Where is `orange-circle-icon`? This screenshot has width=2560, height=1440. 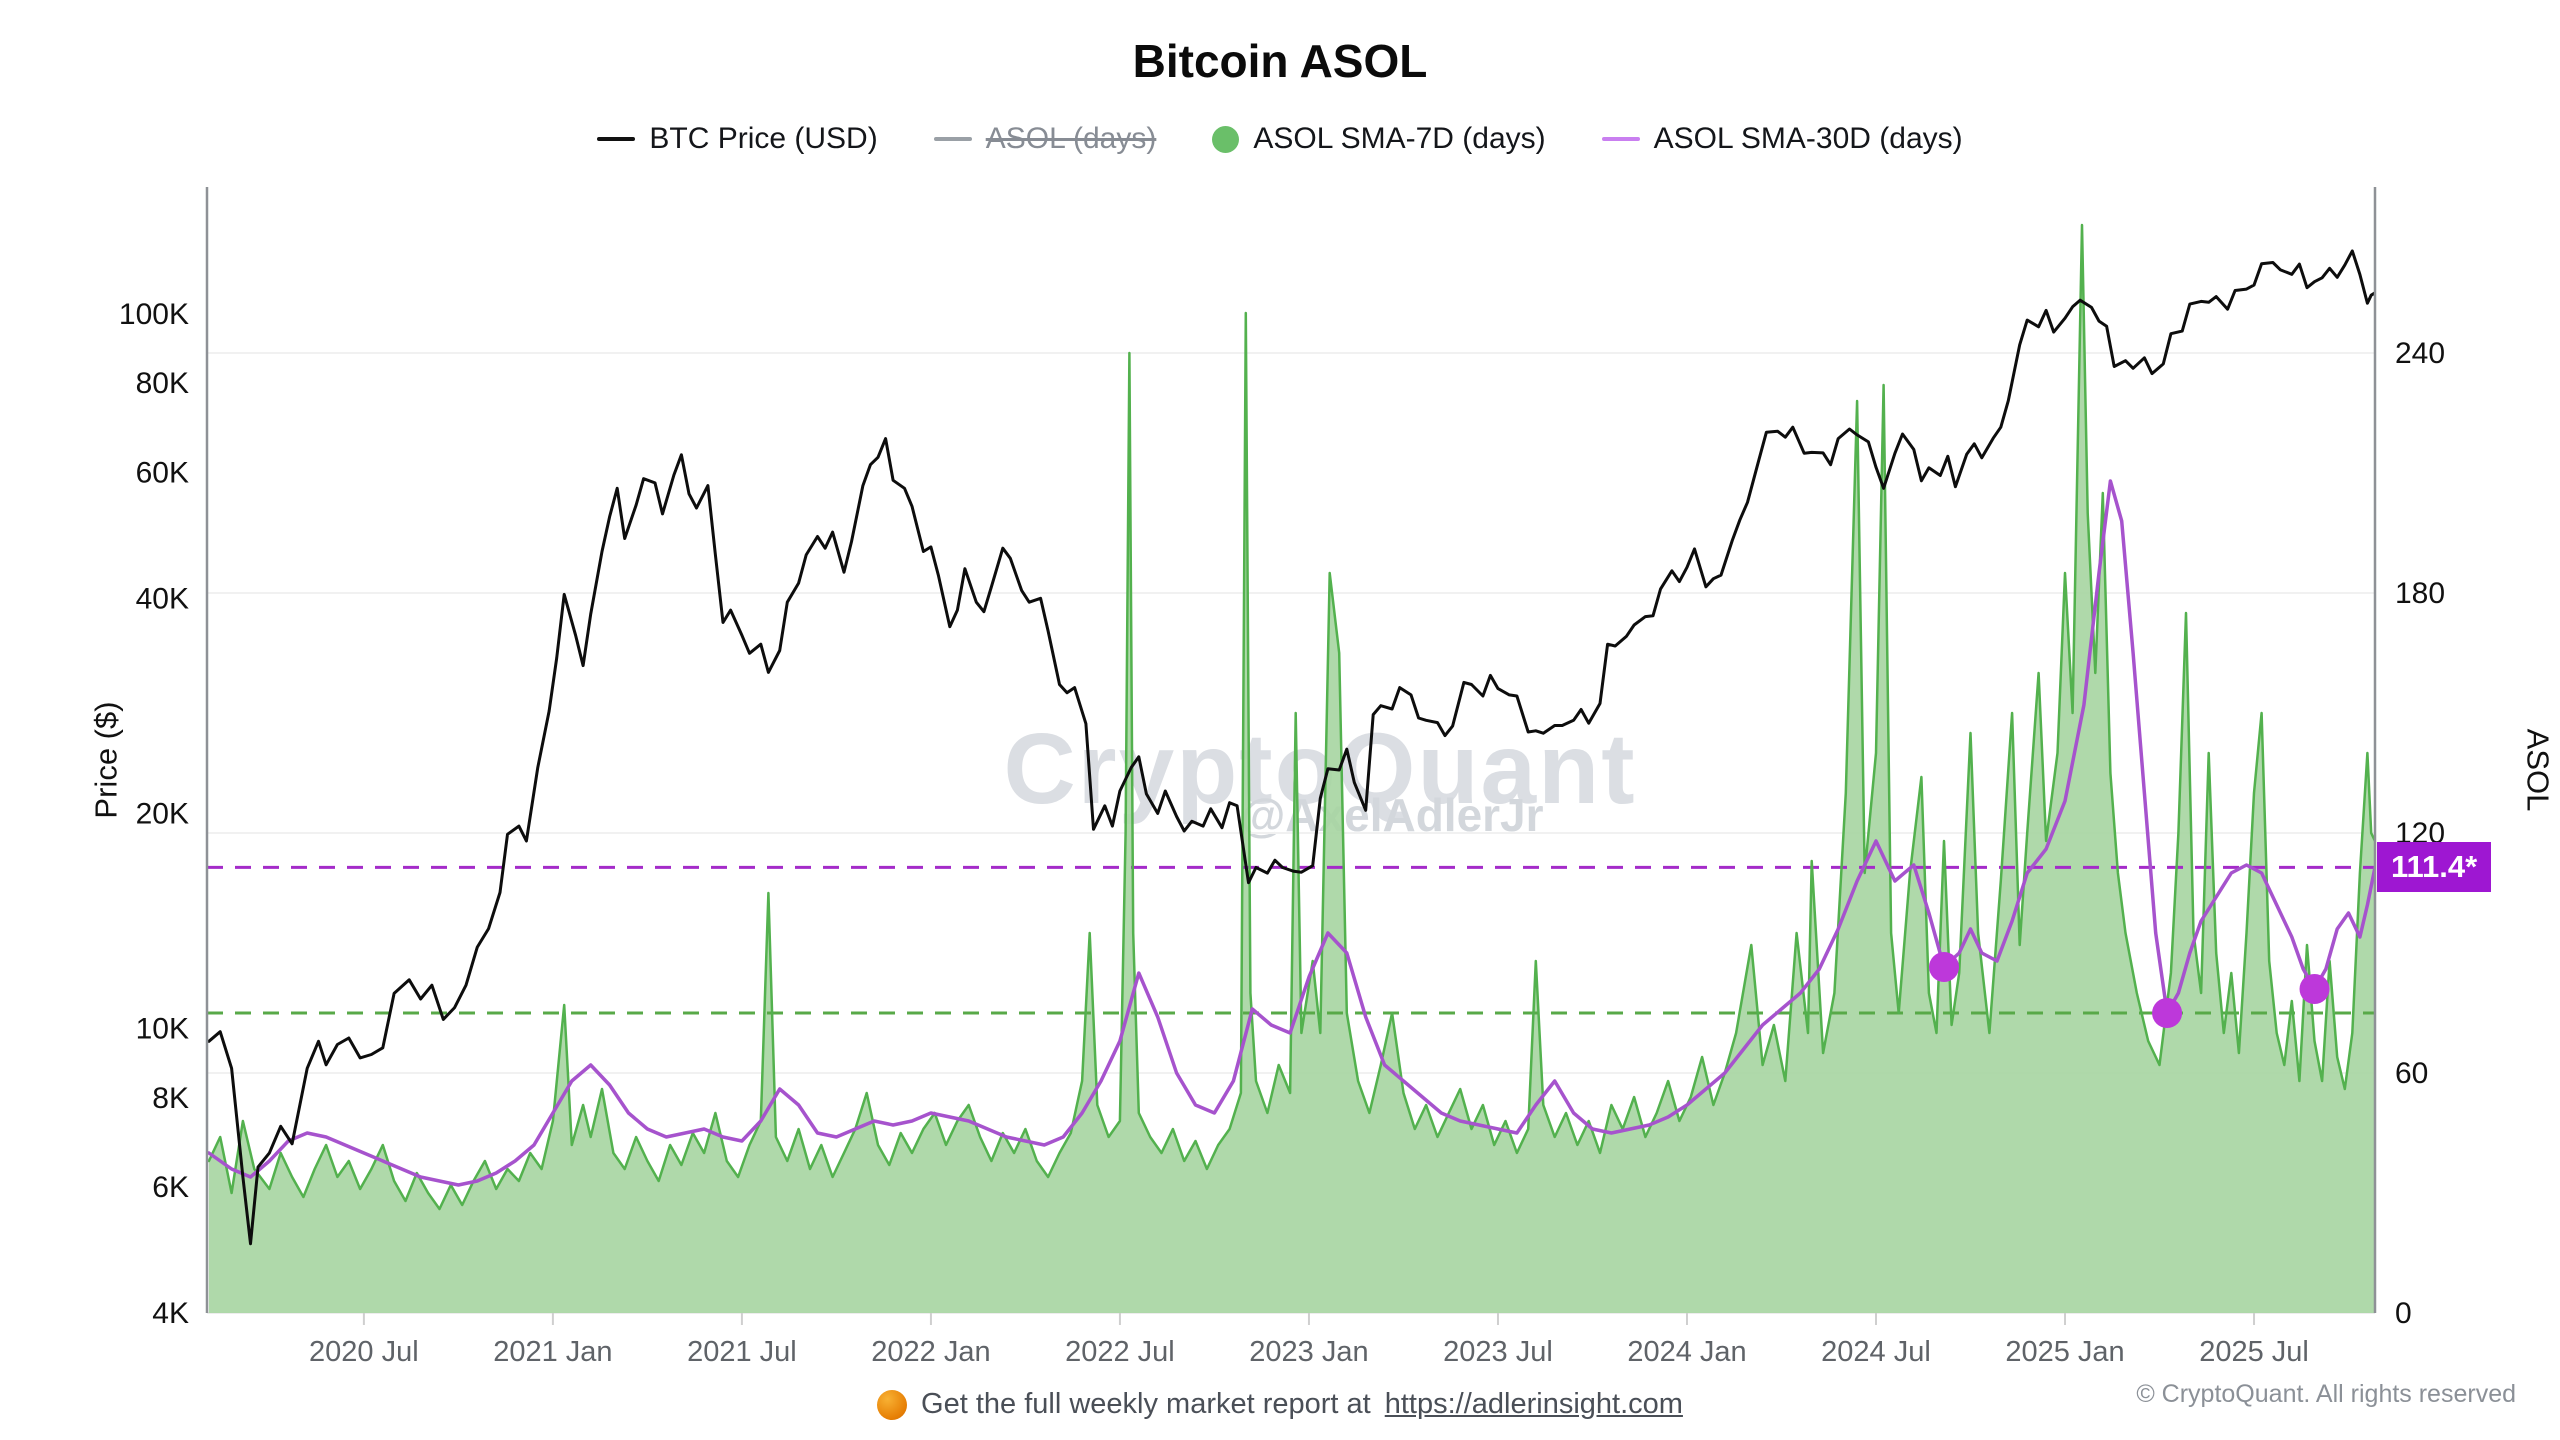
orange-circle-icon is located at coordinates (892, 1404).